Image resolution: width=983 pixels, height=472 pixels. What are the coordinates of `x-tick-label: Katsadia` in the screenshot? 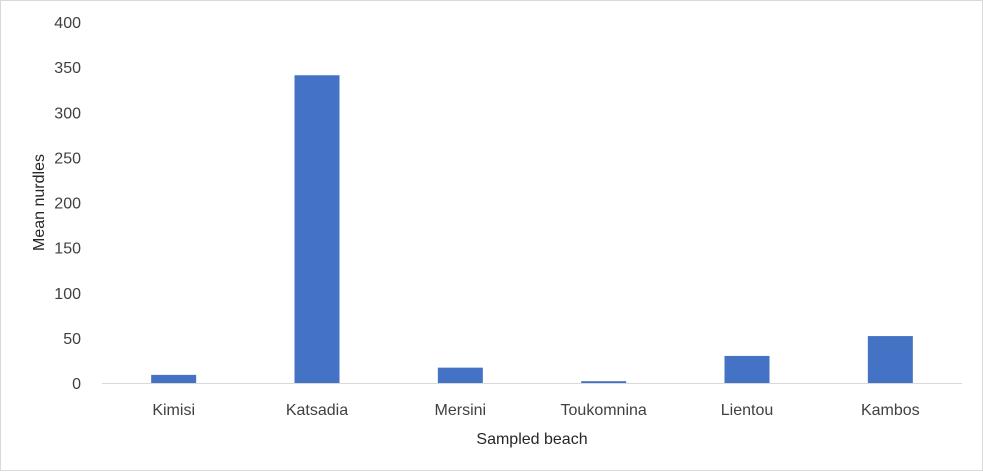 It's located at (317, 410).